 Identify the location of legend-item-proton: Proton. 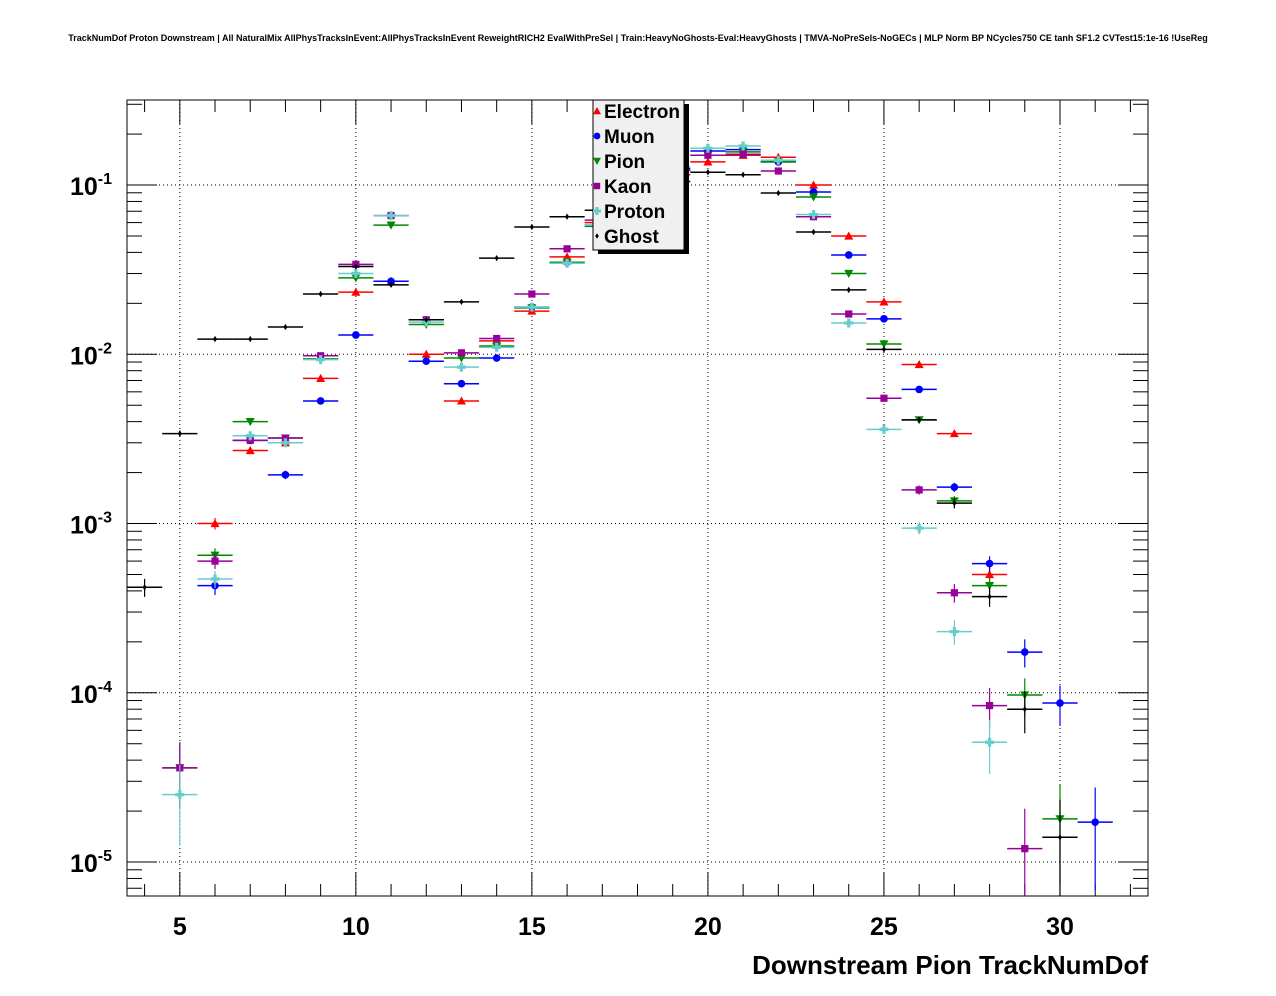
(629, 212).